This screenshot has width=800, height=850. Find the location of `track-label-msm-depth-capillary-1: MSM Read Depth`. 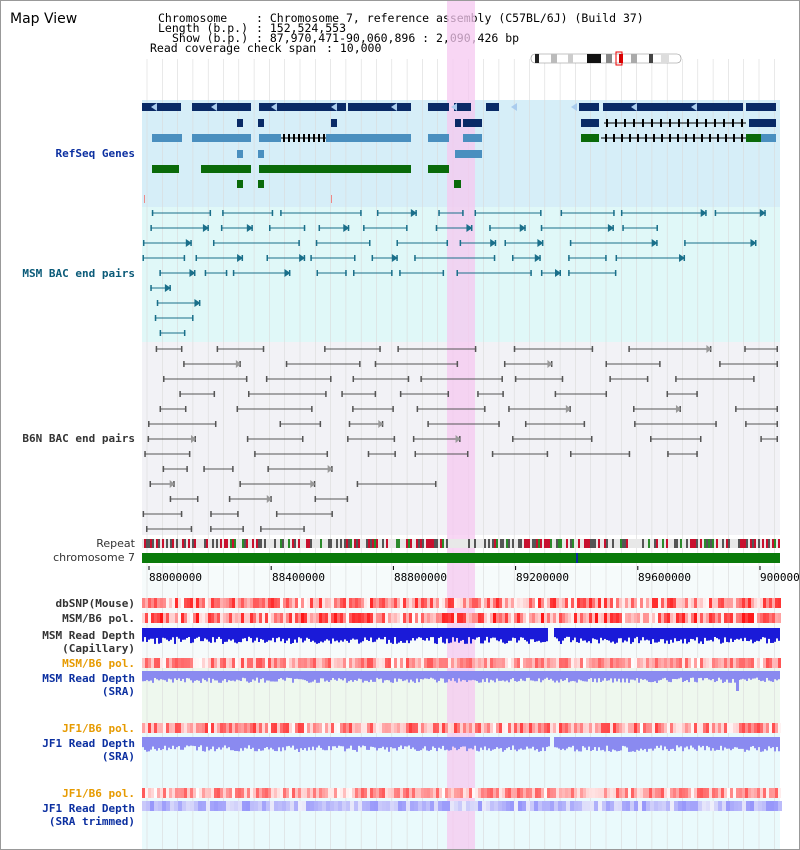

track-label-msm-depth-capillary-1: MSM Read Depth is located at coordinates (88, 635).